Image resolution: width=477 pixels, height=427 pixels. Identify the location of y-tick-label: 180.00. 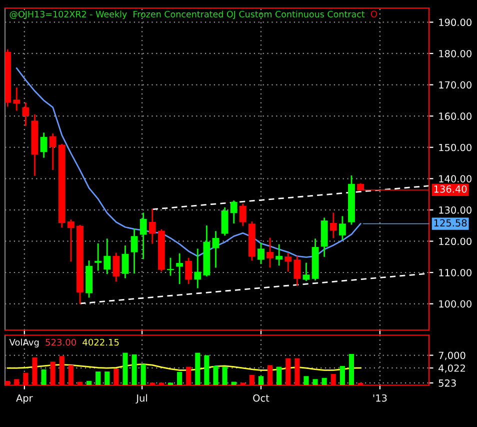
(455, 54).